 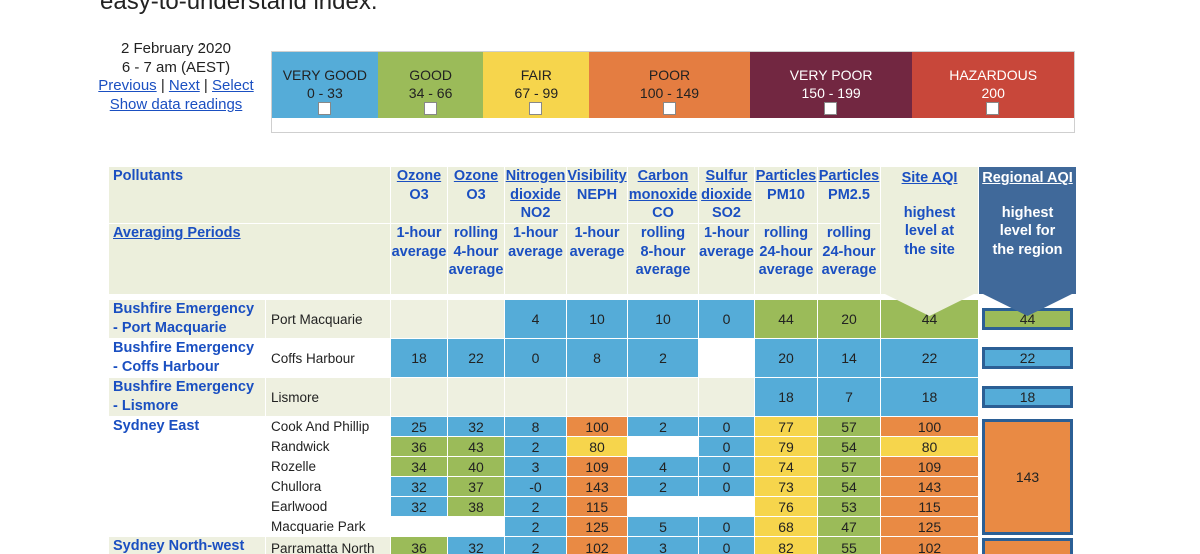 I want to click on legend-band-label: VERY POOR, so click(x=831, y=75).